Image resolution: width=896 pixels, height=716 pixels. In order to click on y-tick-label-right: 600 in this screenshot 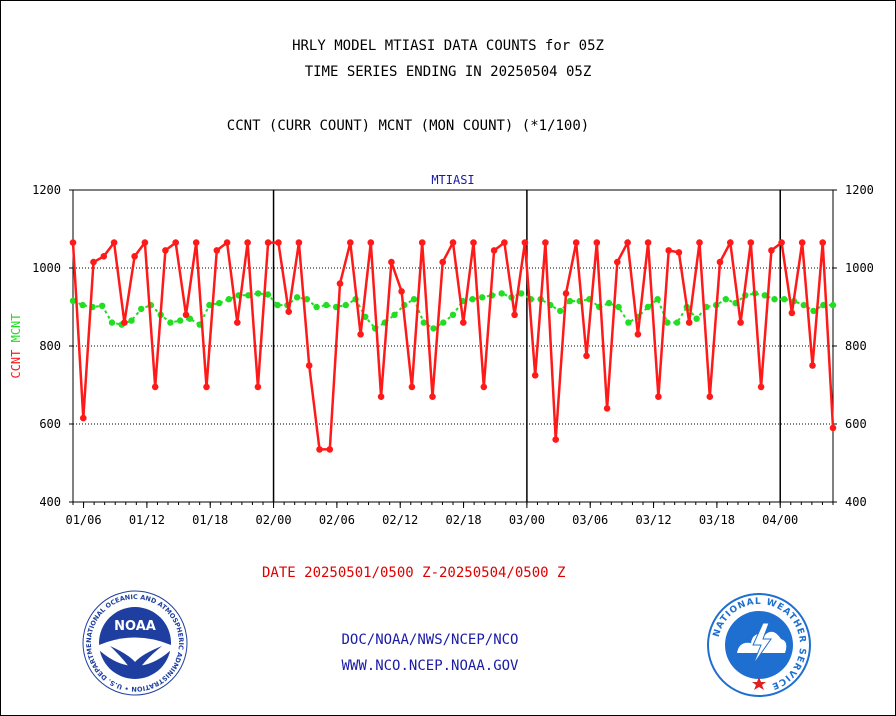, I will do `click(856, 424)`.